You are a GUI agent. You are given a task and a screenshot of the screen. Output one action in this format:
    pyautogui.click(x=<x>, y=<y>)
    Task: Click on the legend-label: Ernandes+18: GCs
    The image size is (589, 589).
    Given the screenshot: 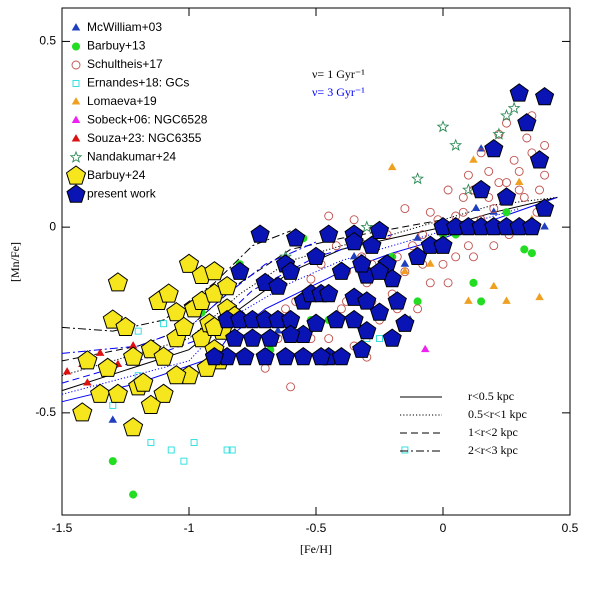 What is the action you would take?
    pyautogui.click(x=138, y=83)
    